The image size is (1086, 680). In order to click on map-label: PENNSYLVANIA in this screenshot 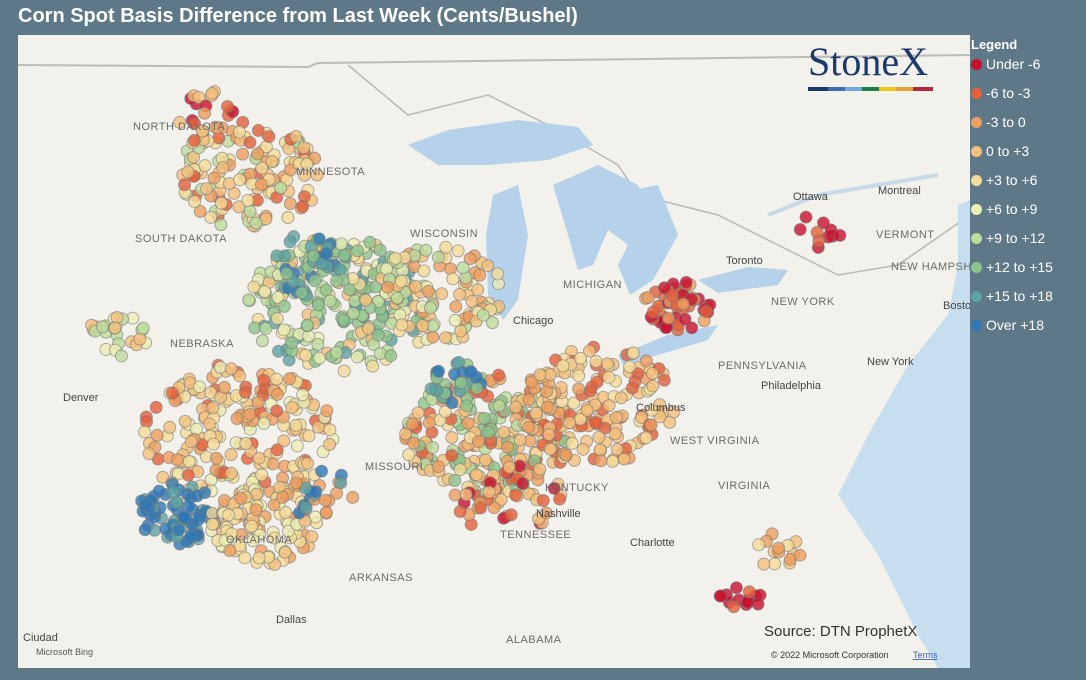, I will do `click(762, 366)`.